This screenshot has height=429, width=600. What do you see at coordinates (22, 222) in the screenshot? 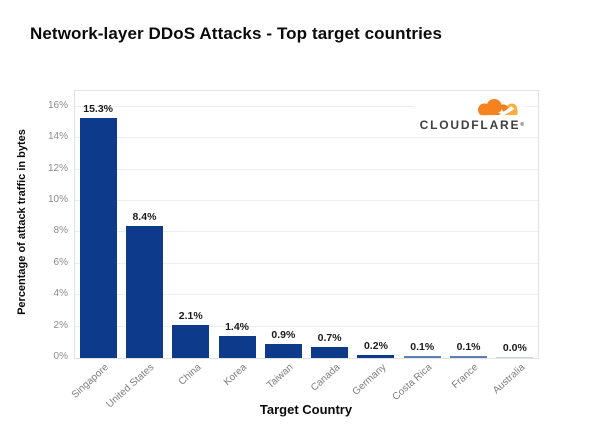
I see `y-axis-title: Percentage of attack traffic in bytes` at bounding box center [22, 222].